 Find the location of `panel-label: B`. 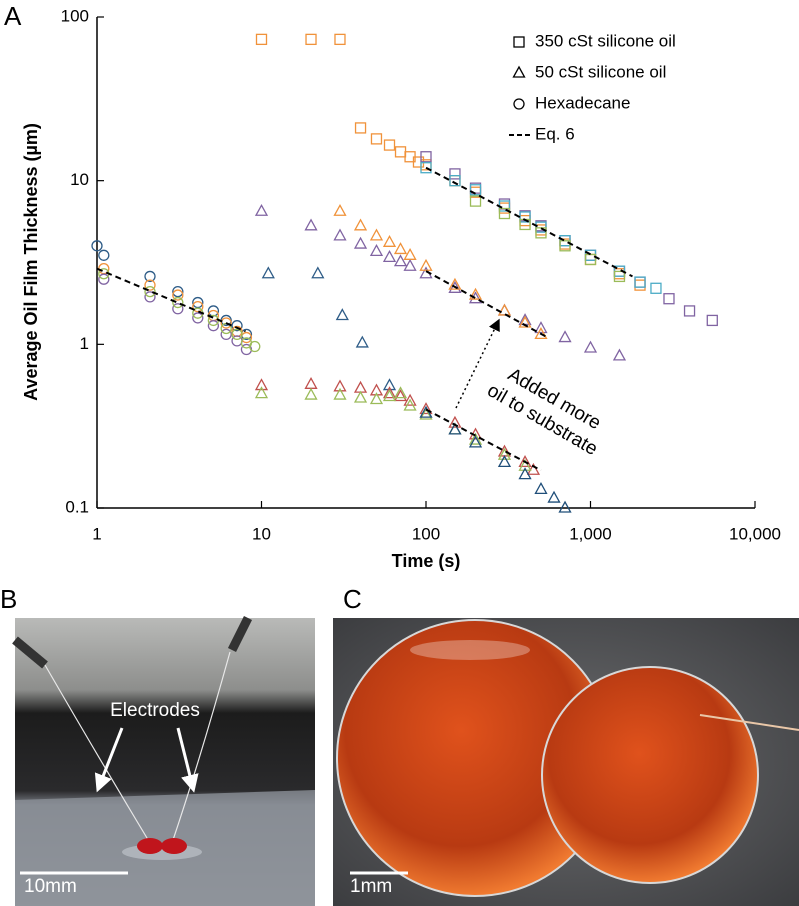

panel-label: B is located at coordinates (8, 599).